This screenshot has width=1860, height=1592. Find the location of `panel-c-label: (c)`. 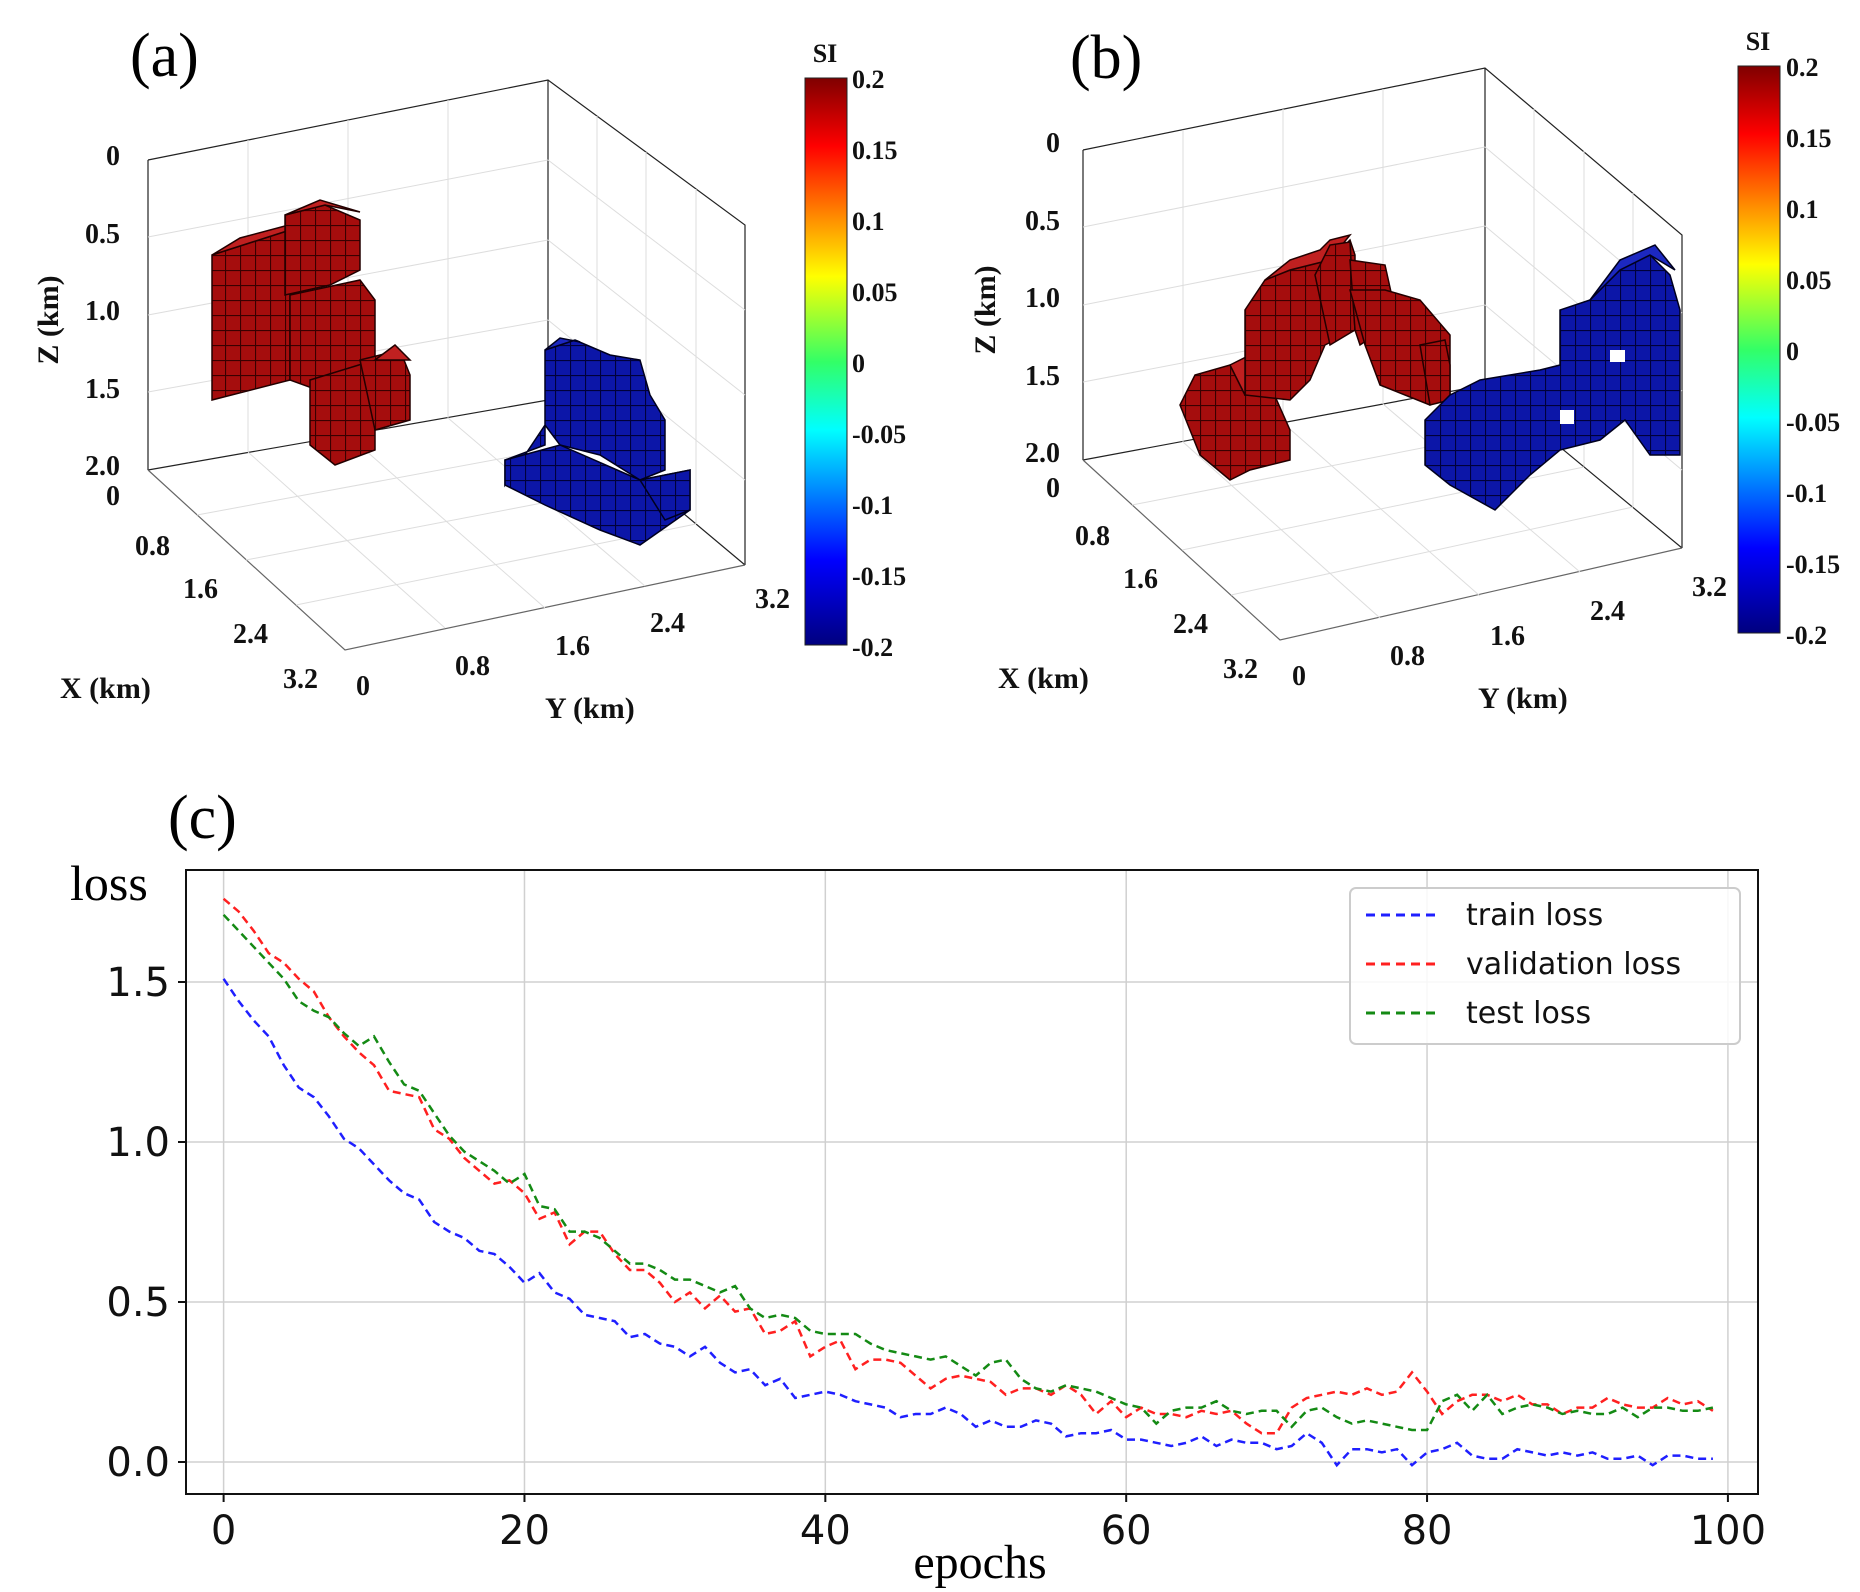

panel-c-label: (c) is located at coordinates (202, 818).